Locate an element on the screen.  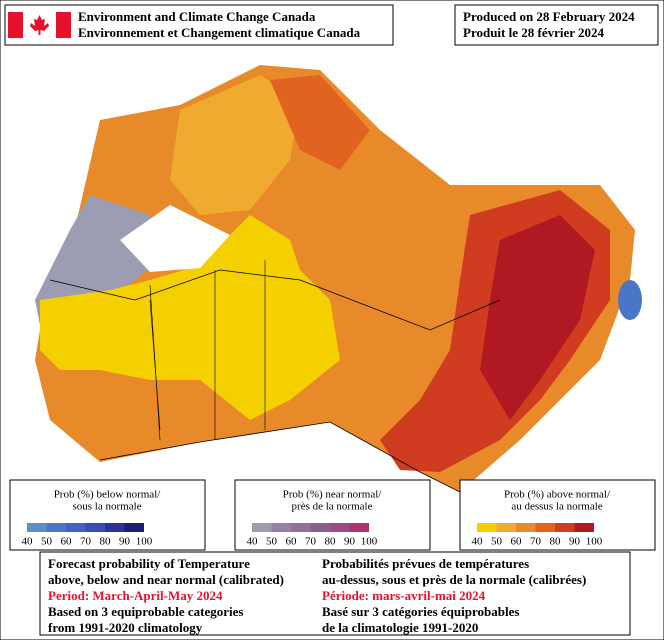
legend-title: sous la normale is located at coordinates (106, 507).